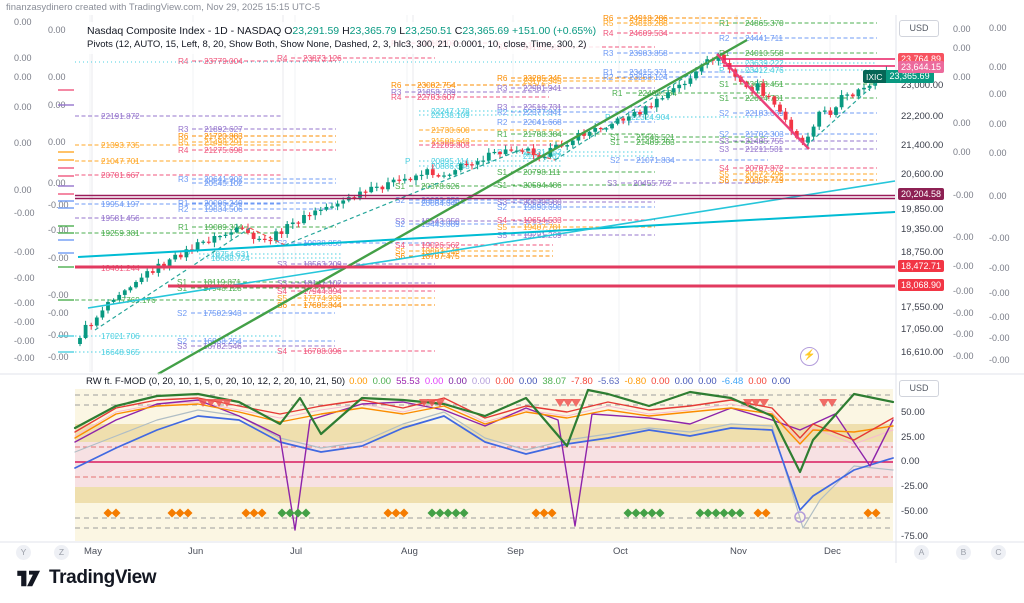  What do you see at coordinates (515, 551) in the screenshot?
I see `time-axis-month: Sep` at bounding box center [515, 551].